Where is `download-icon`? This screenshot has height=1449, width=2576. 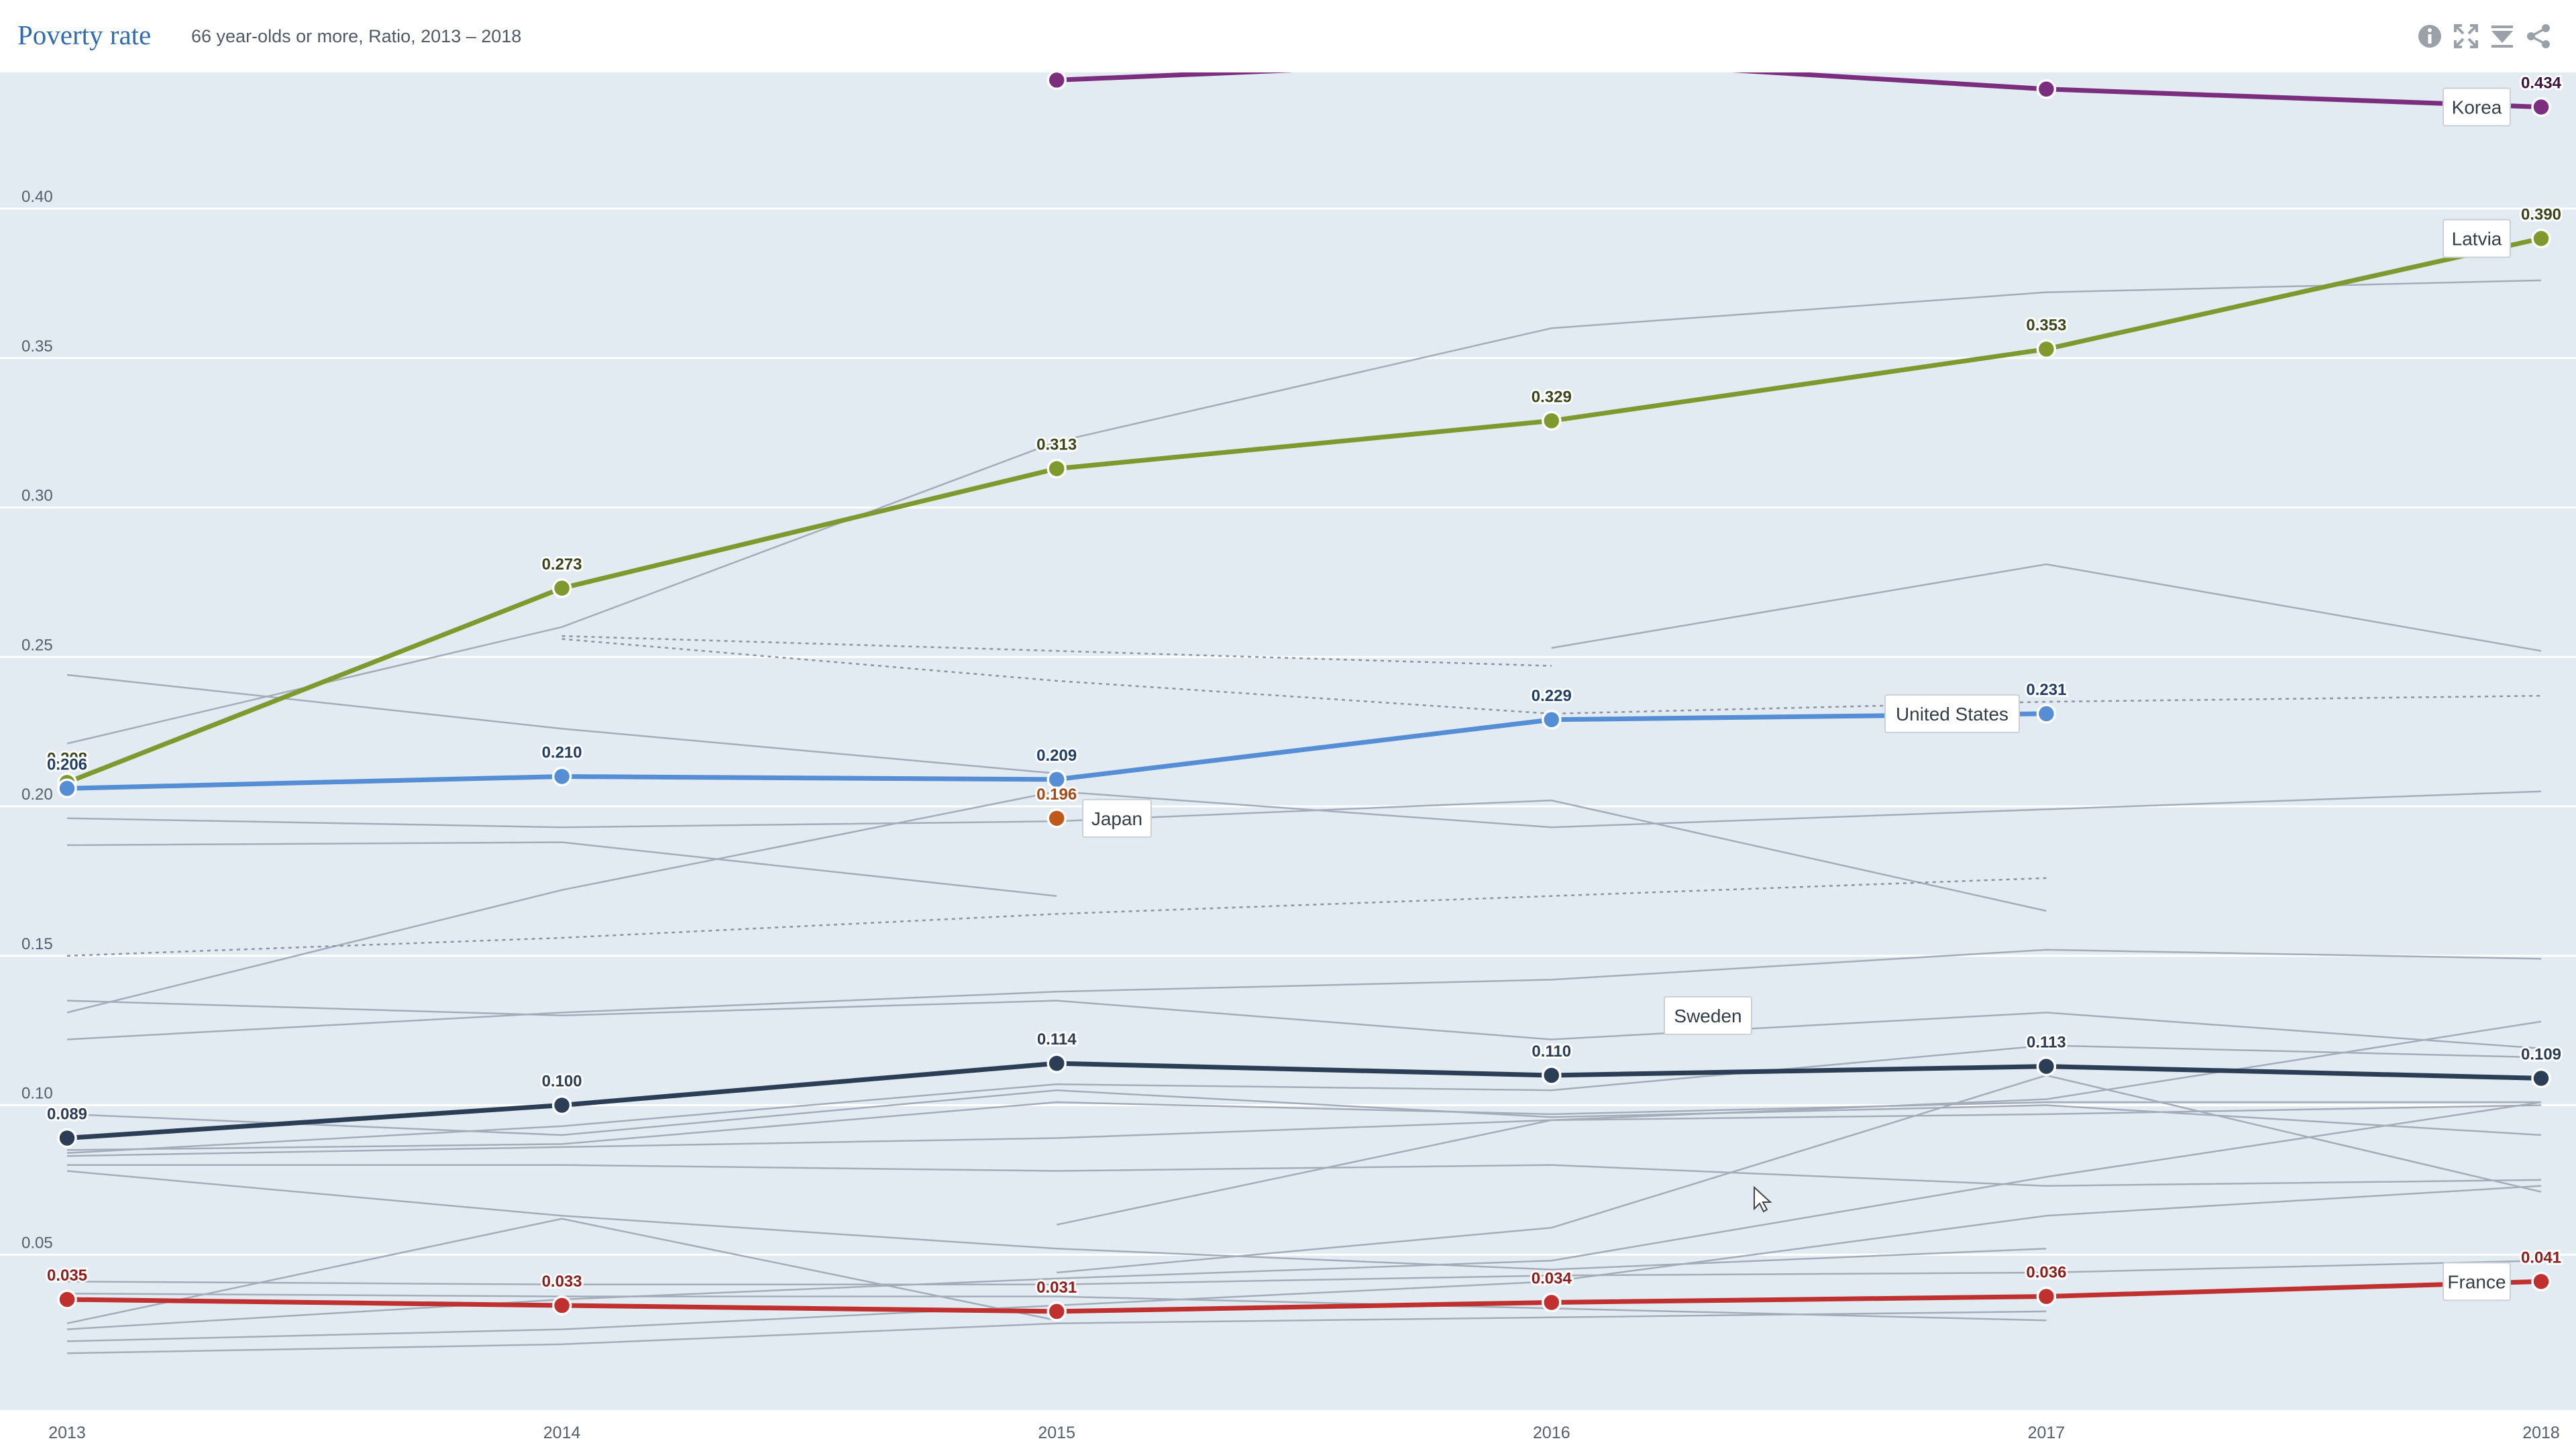
download-icon is located at coordinates (2502, 36).